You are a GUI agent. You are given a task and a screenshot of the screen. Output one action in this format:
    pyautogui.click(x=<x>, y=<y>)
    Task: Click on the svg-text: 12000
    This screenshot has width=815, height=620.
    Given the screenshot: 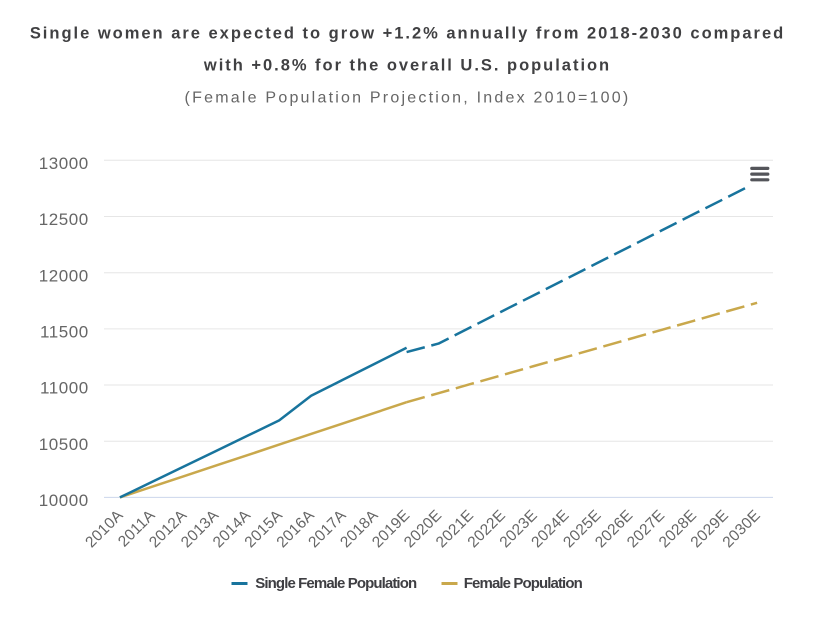 What is the action you would take?
    pyautogui.click(x=64, y=275)
    